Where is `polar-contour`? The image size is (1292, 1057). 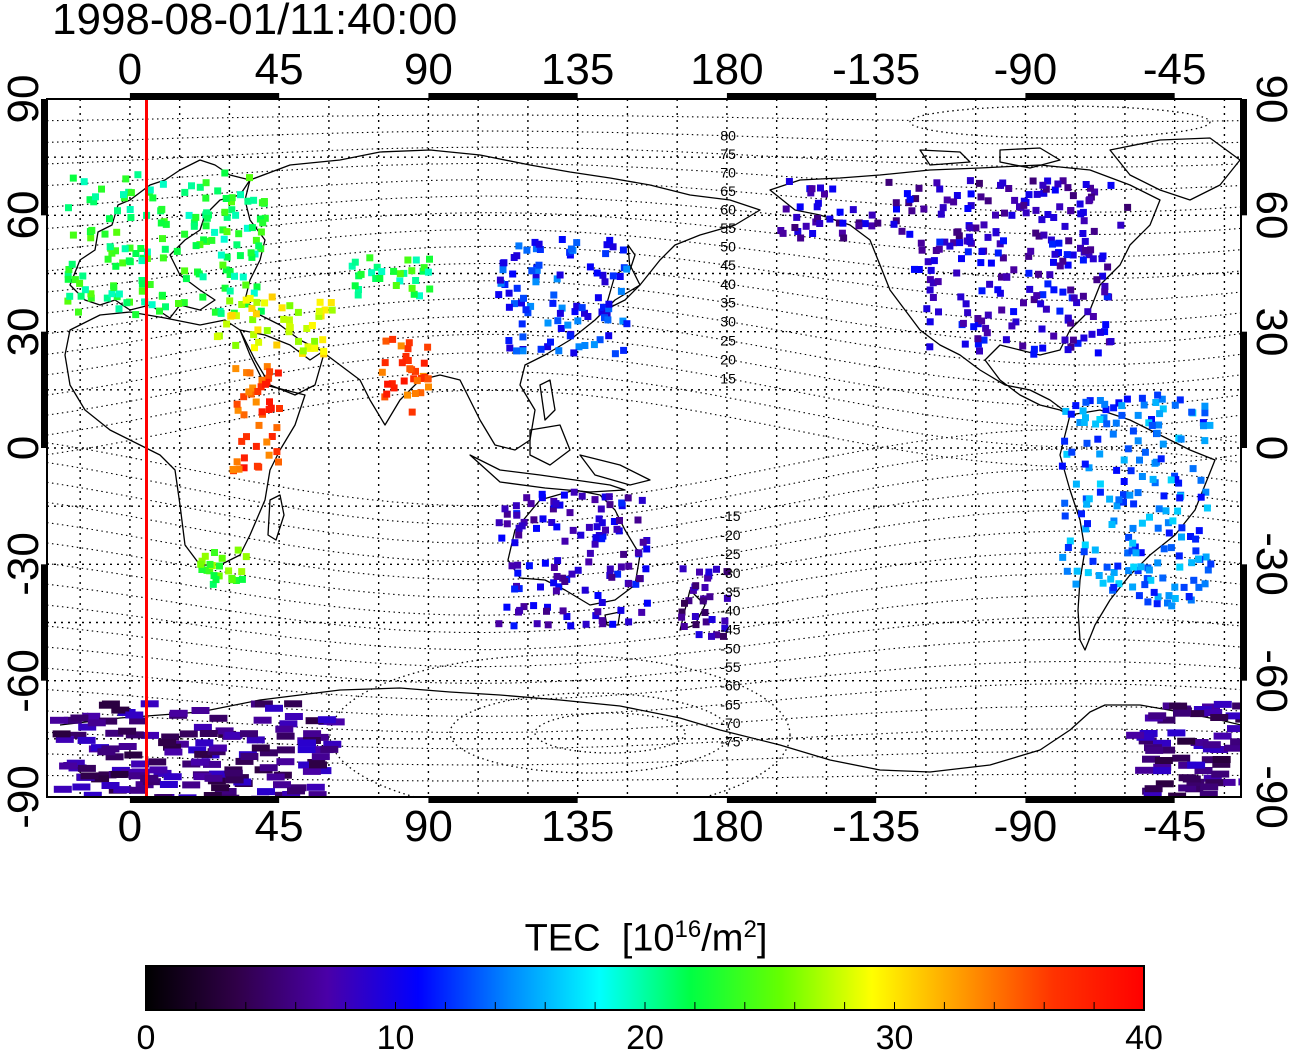
polar-contour is located at coordinates (610, 733).